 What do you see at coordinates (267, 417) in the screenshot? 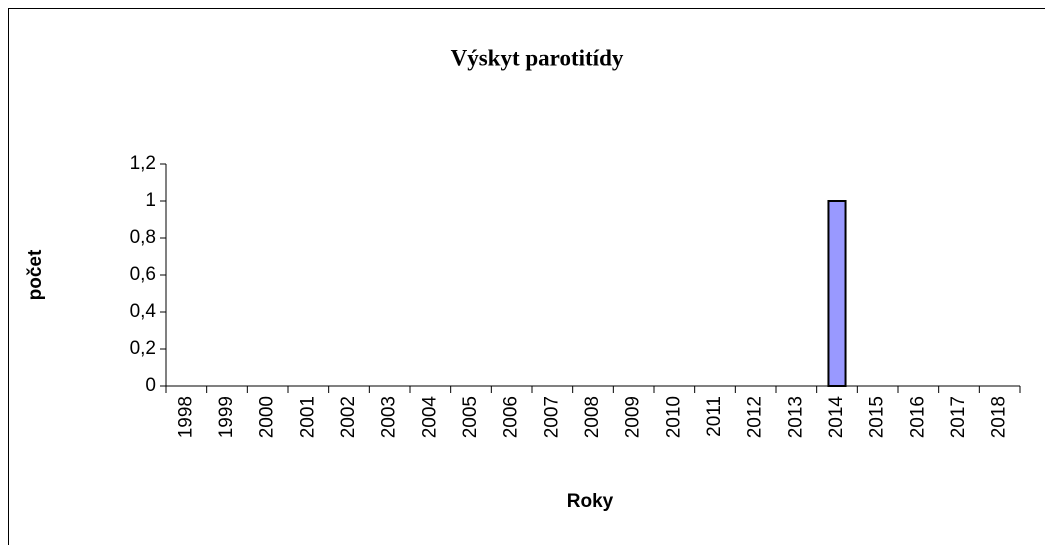
I see `x-tick-label: 2000` at bounding box center [267, 417].